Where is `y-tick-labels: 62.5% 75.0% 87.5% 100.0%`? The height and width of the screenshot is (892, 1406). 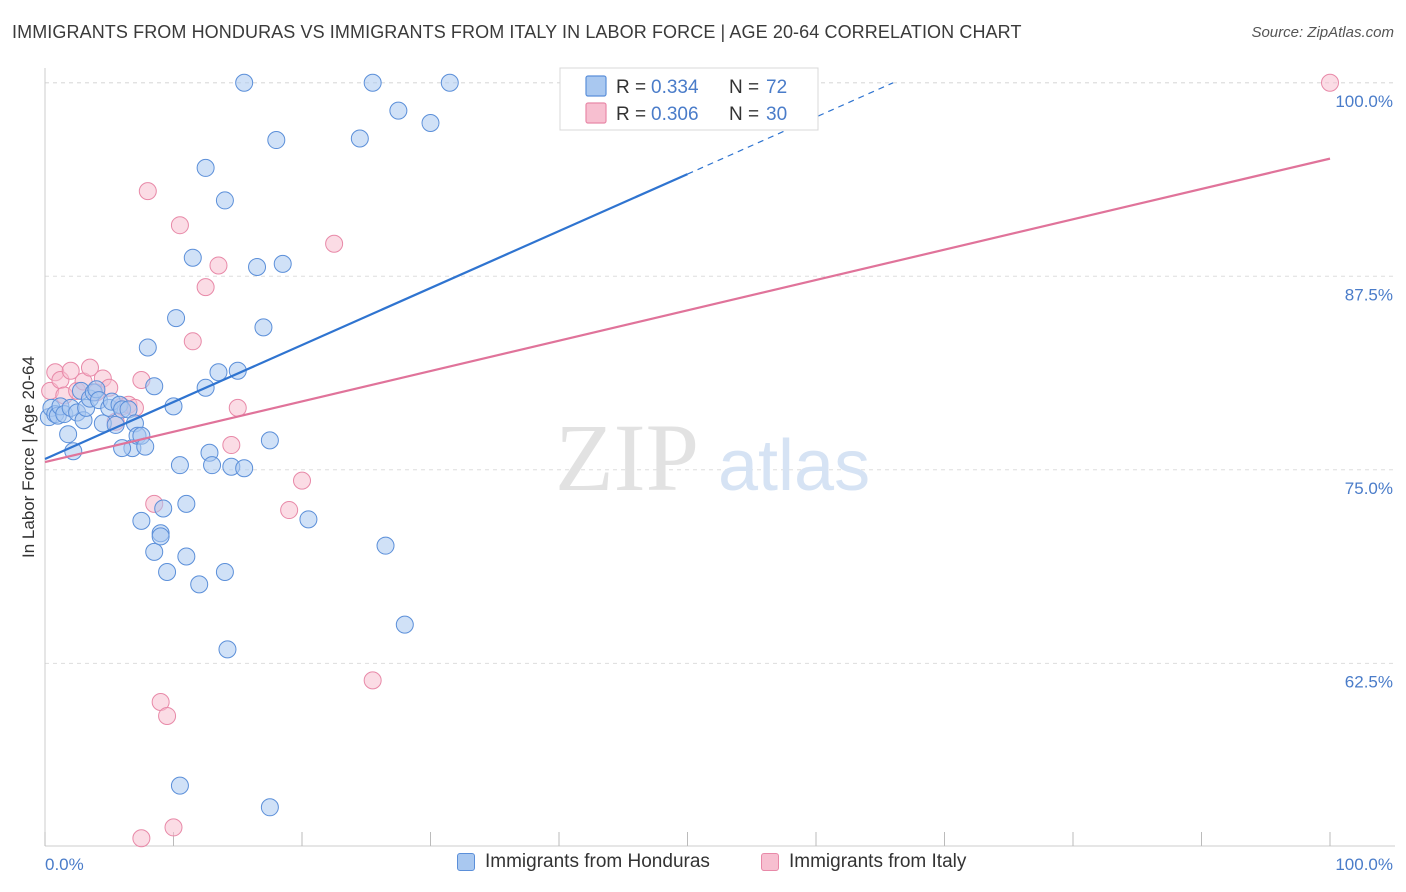
y-tick-labels: 62.5% 75.0% 87.5% 100.0% is located at coordinates (1364, 392).